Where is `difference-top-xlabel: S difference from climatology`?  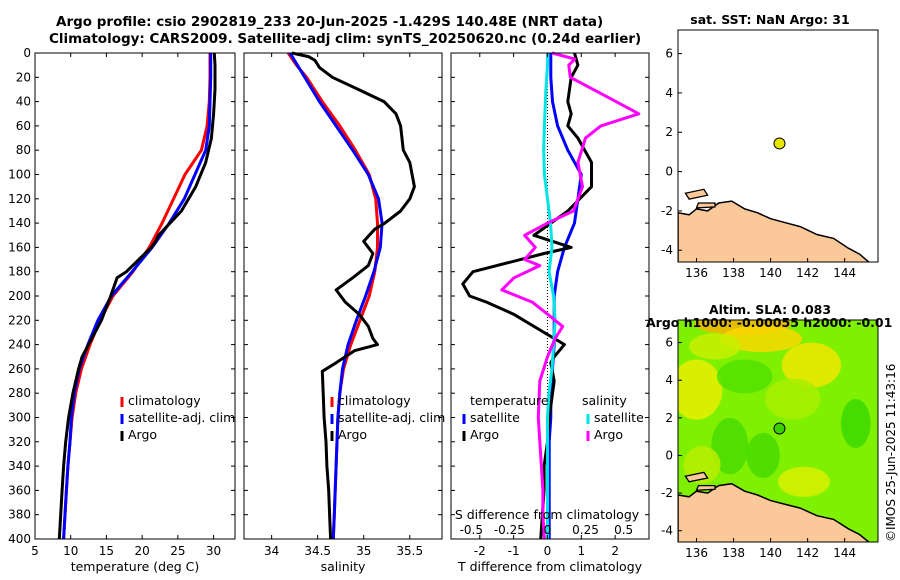
difference-top-xlabel: S difference from climatology is located at coordinates (547, 514).